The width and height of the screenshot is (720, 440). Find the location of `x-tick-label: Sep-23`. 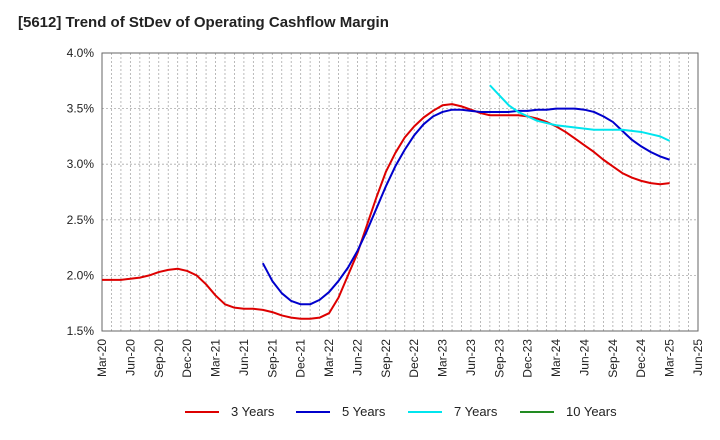

x-tick-label: Sep-23 is located at coordinates (499, 358).